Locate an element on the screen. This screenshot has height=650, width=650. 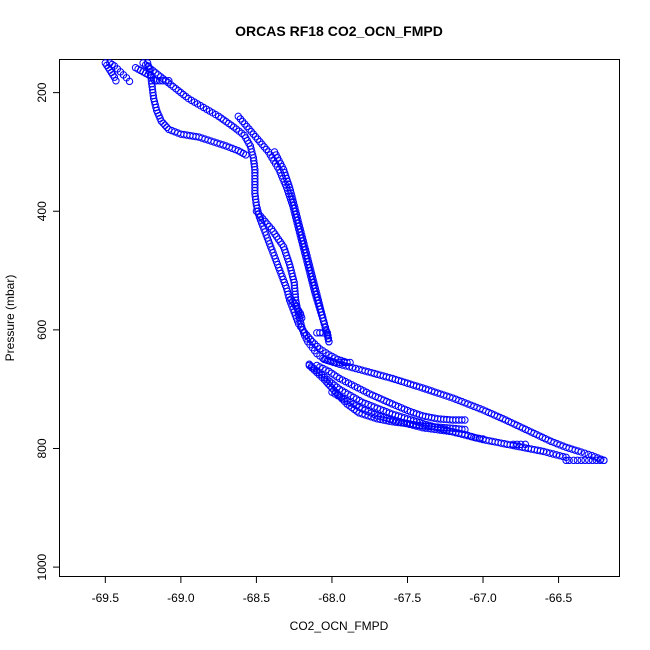
x-tick-label: -69.5 is located at coordinates (106, 598).